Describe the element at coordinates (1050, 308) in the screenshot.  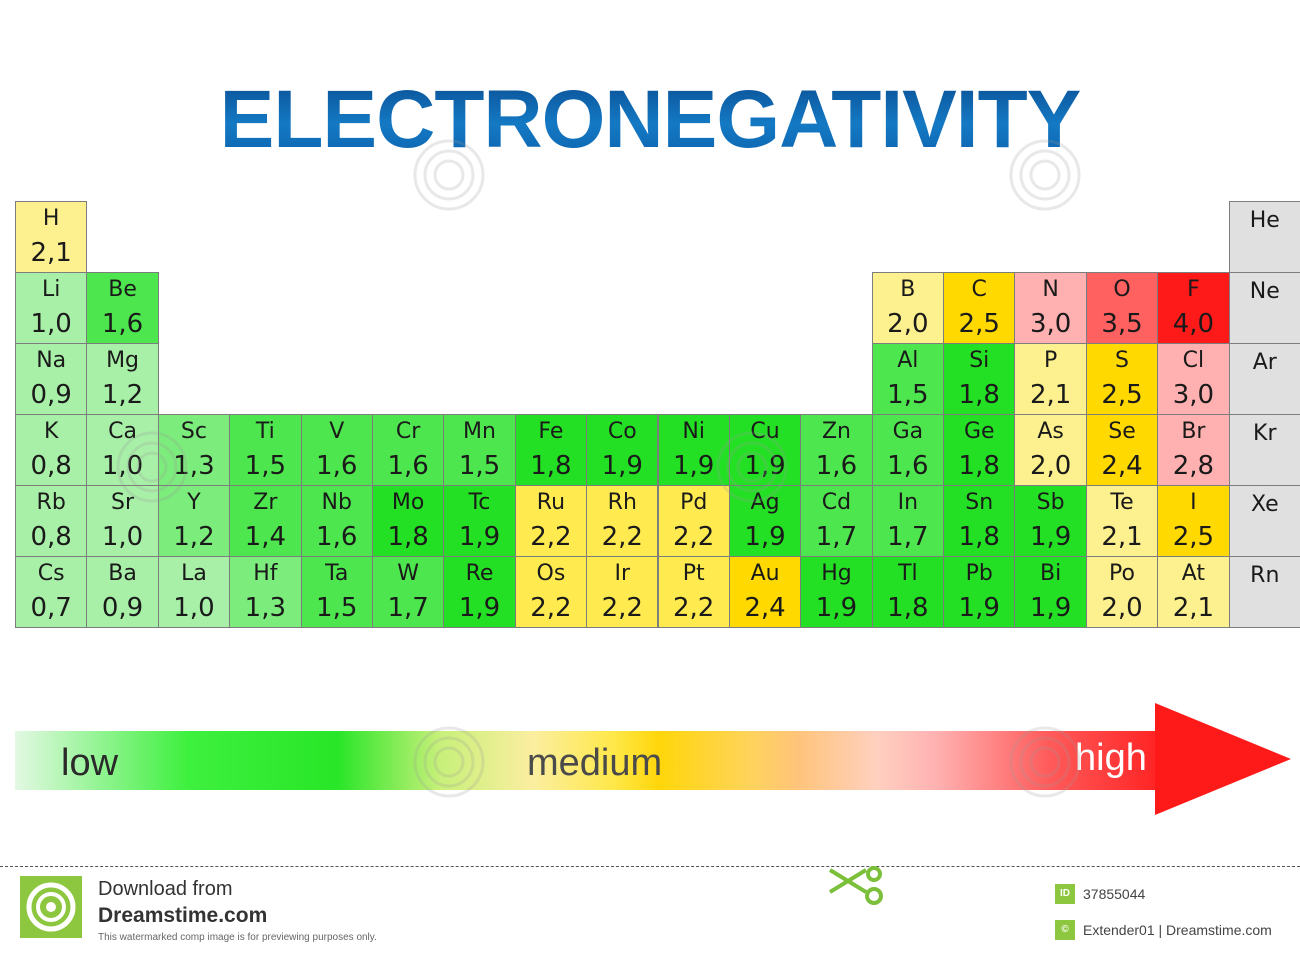
I see `element-cell-n: N 3,0` at that location.